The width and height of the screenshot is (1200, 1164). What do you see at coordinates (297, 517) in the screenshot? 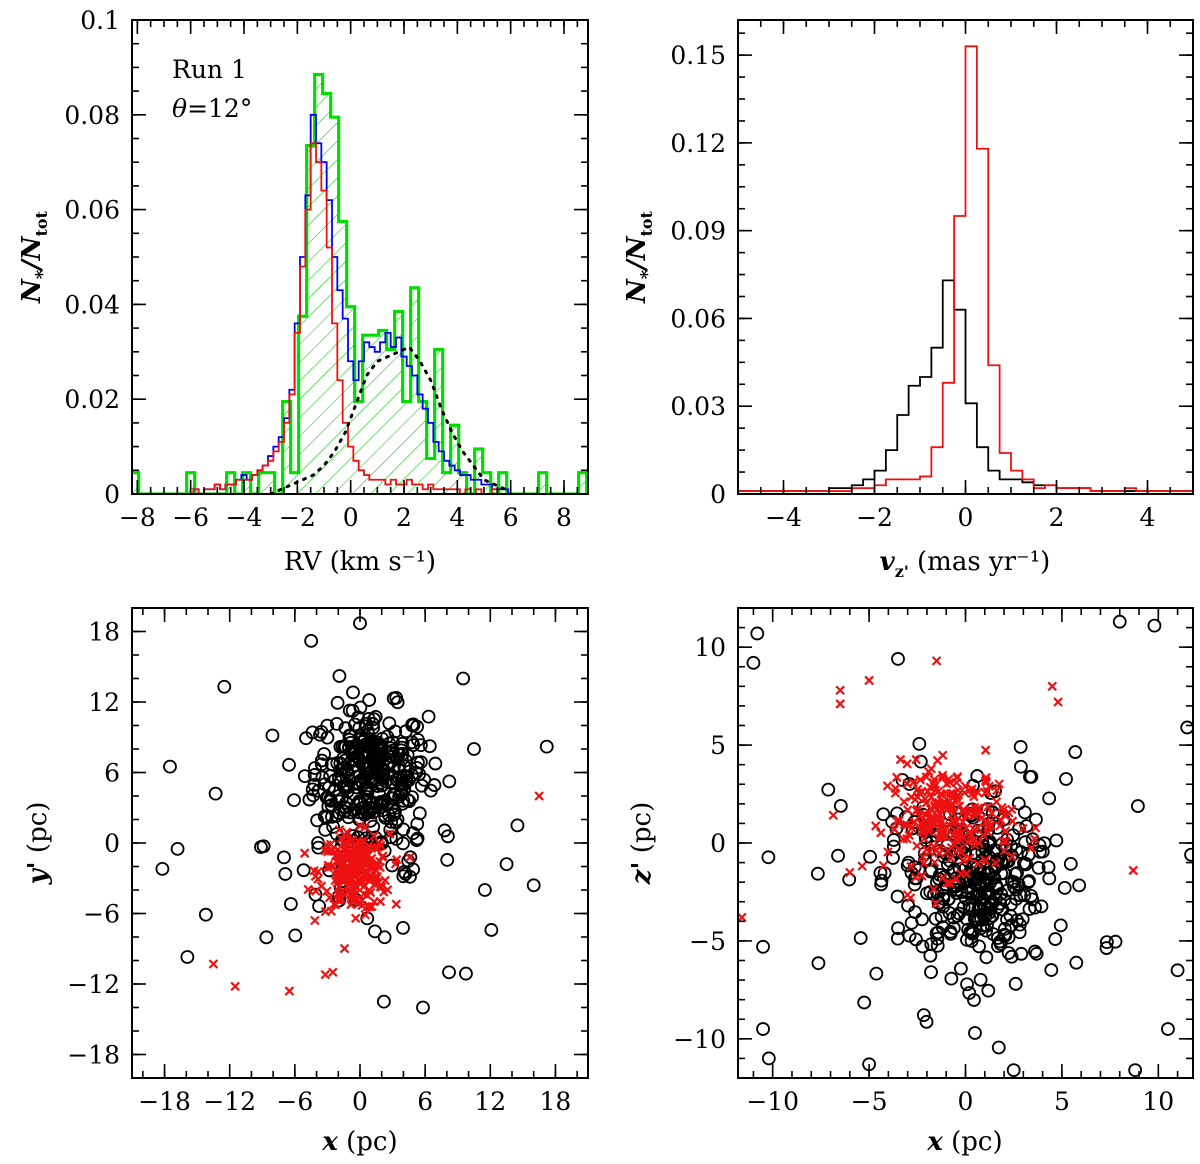
I see `rv-xtick-label: −2` at bounding box center [297, 517].